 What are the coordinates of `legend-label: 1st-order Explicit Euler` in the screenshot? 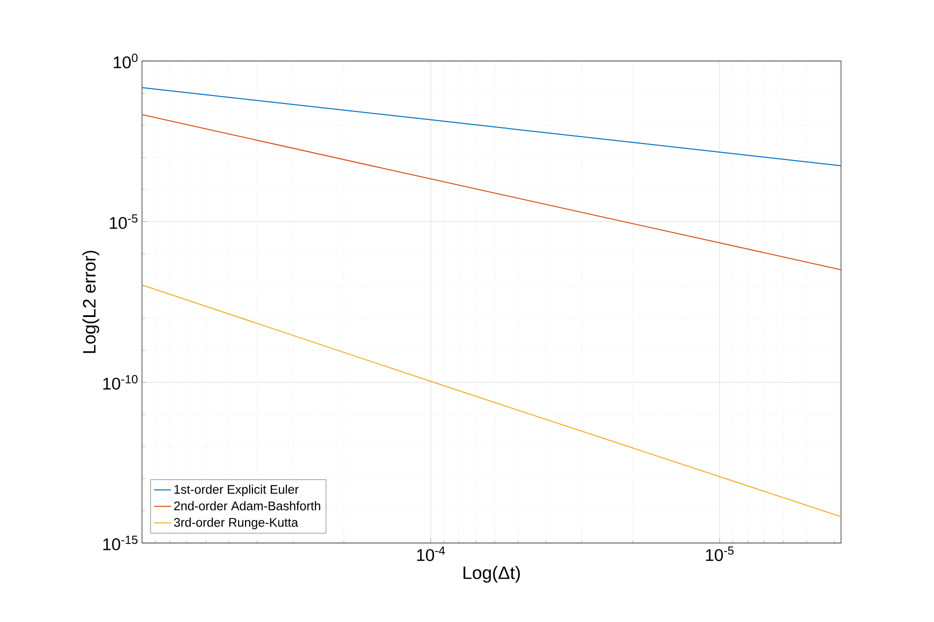 It's located at (236, 490).